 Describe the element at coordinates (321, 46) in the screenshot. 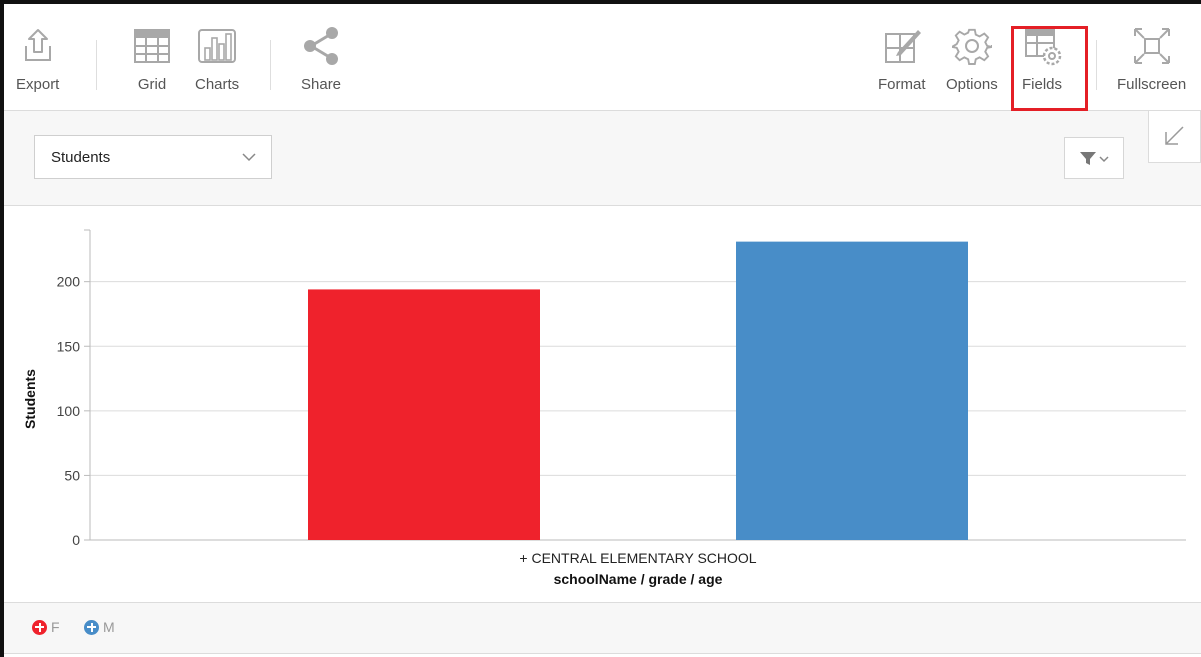

I see `share-icon` at that location.